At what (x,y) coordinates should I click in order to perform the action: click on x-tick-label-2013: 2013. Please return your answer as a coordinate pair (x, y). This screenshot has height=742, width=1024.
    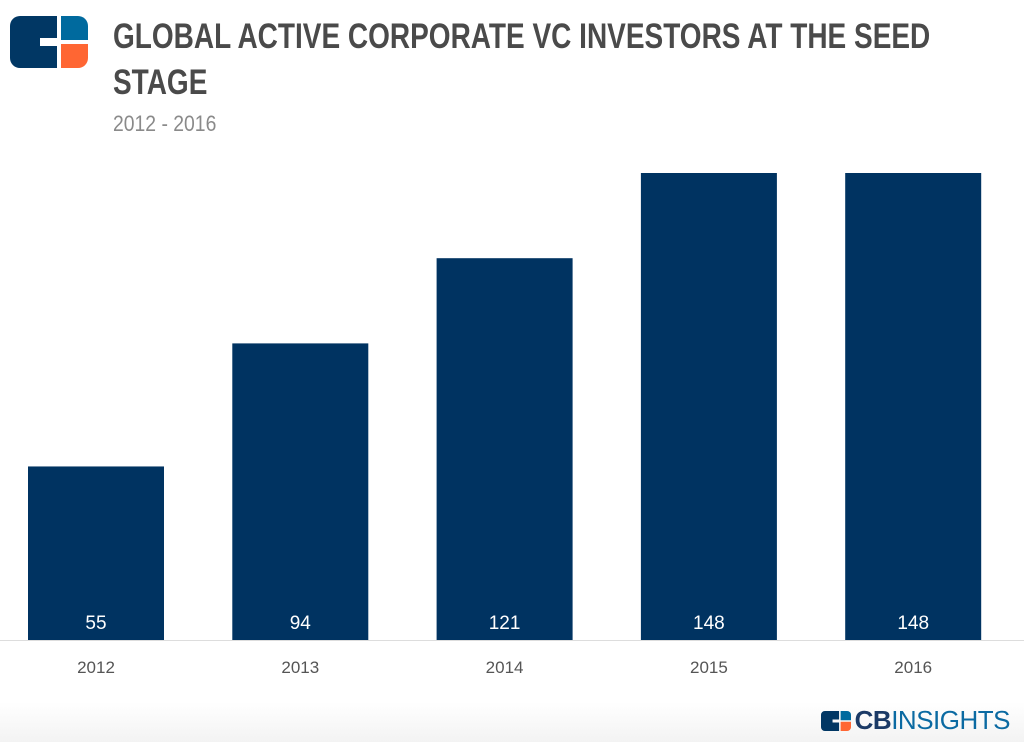
    Looking at the image, I should click on (300, 667).